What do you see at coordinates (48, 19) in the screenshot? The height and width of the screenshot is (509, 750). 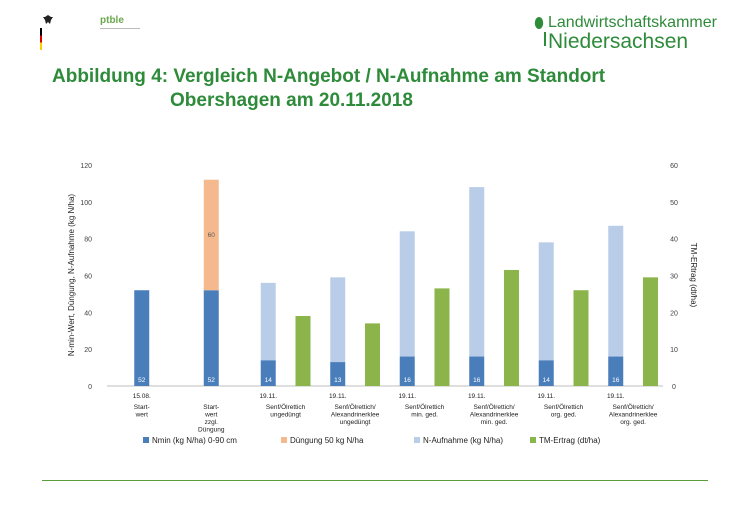 I see `eagle-icon` at bounding box center [48, 19].